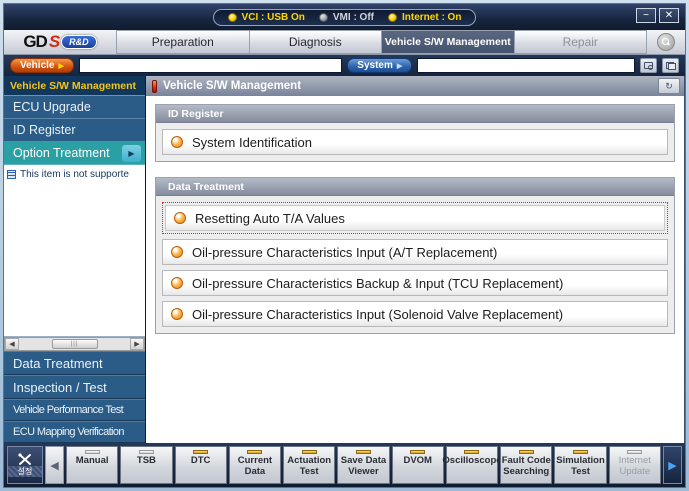 The width and height of the screenshot is (689, 491). I want to click on toolbar-button-simulation-test: Simulation Test, so click(580, 465).